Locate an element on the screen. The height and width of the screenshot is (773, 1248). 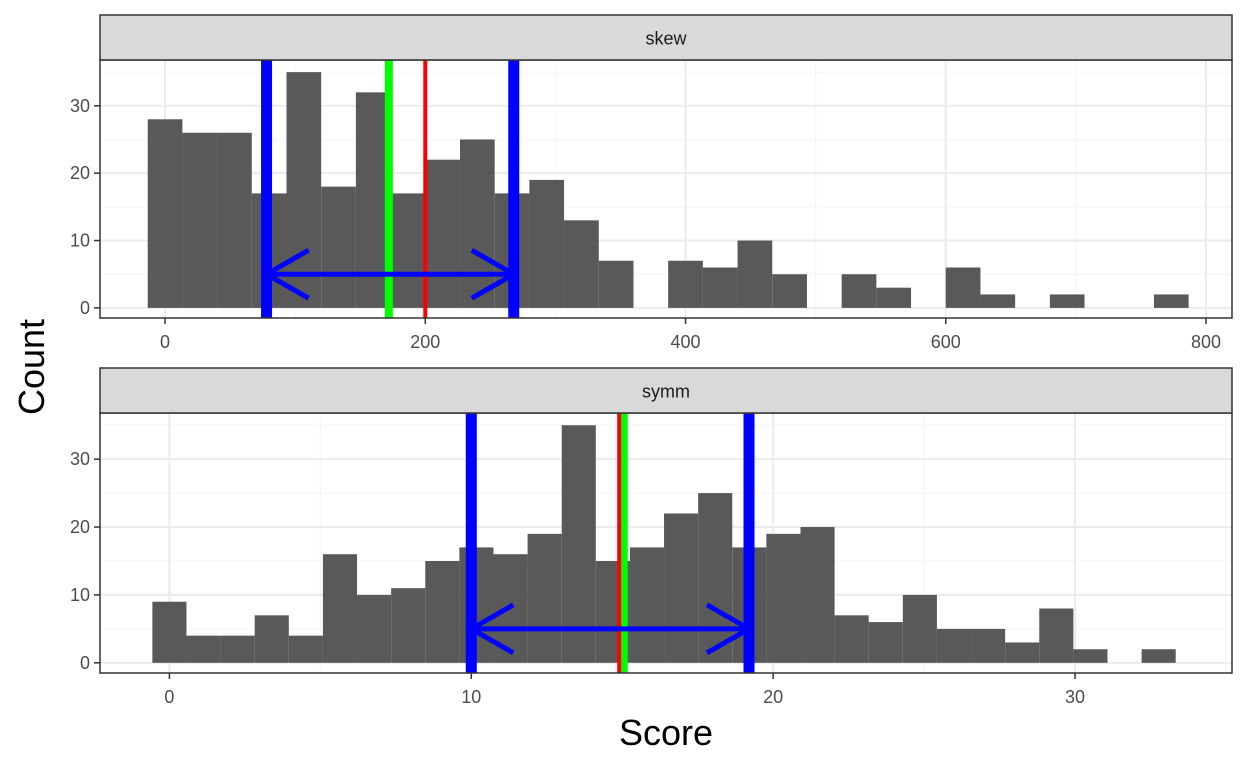
facet-strip-label: skew is located at coordinates (666, 39).